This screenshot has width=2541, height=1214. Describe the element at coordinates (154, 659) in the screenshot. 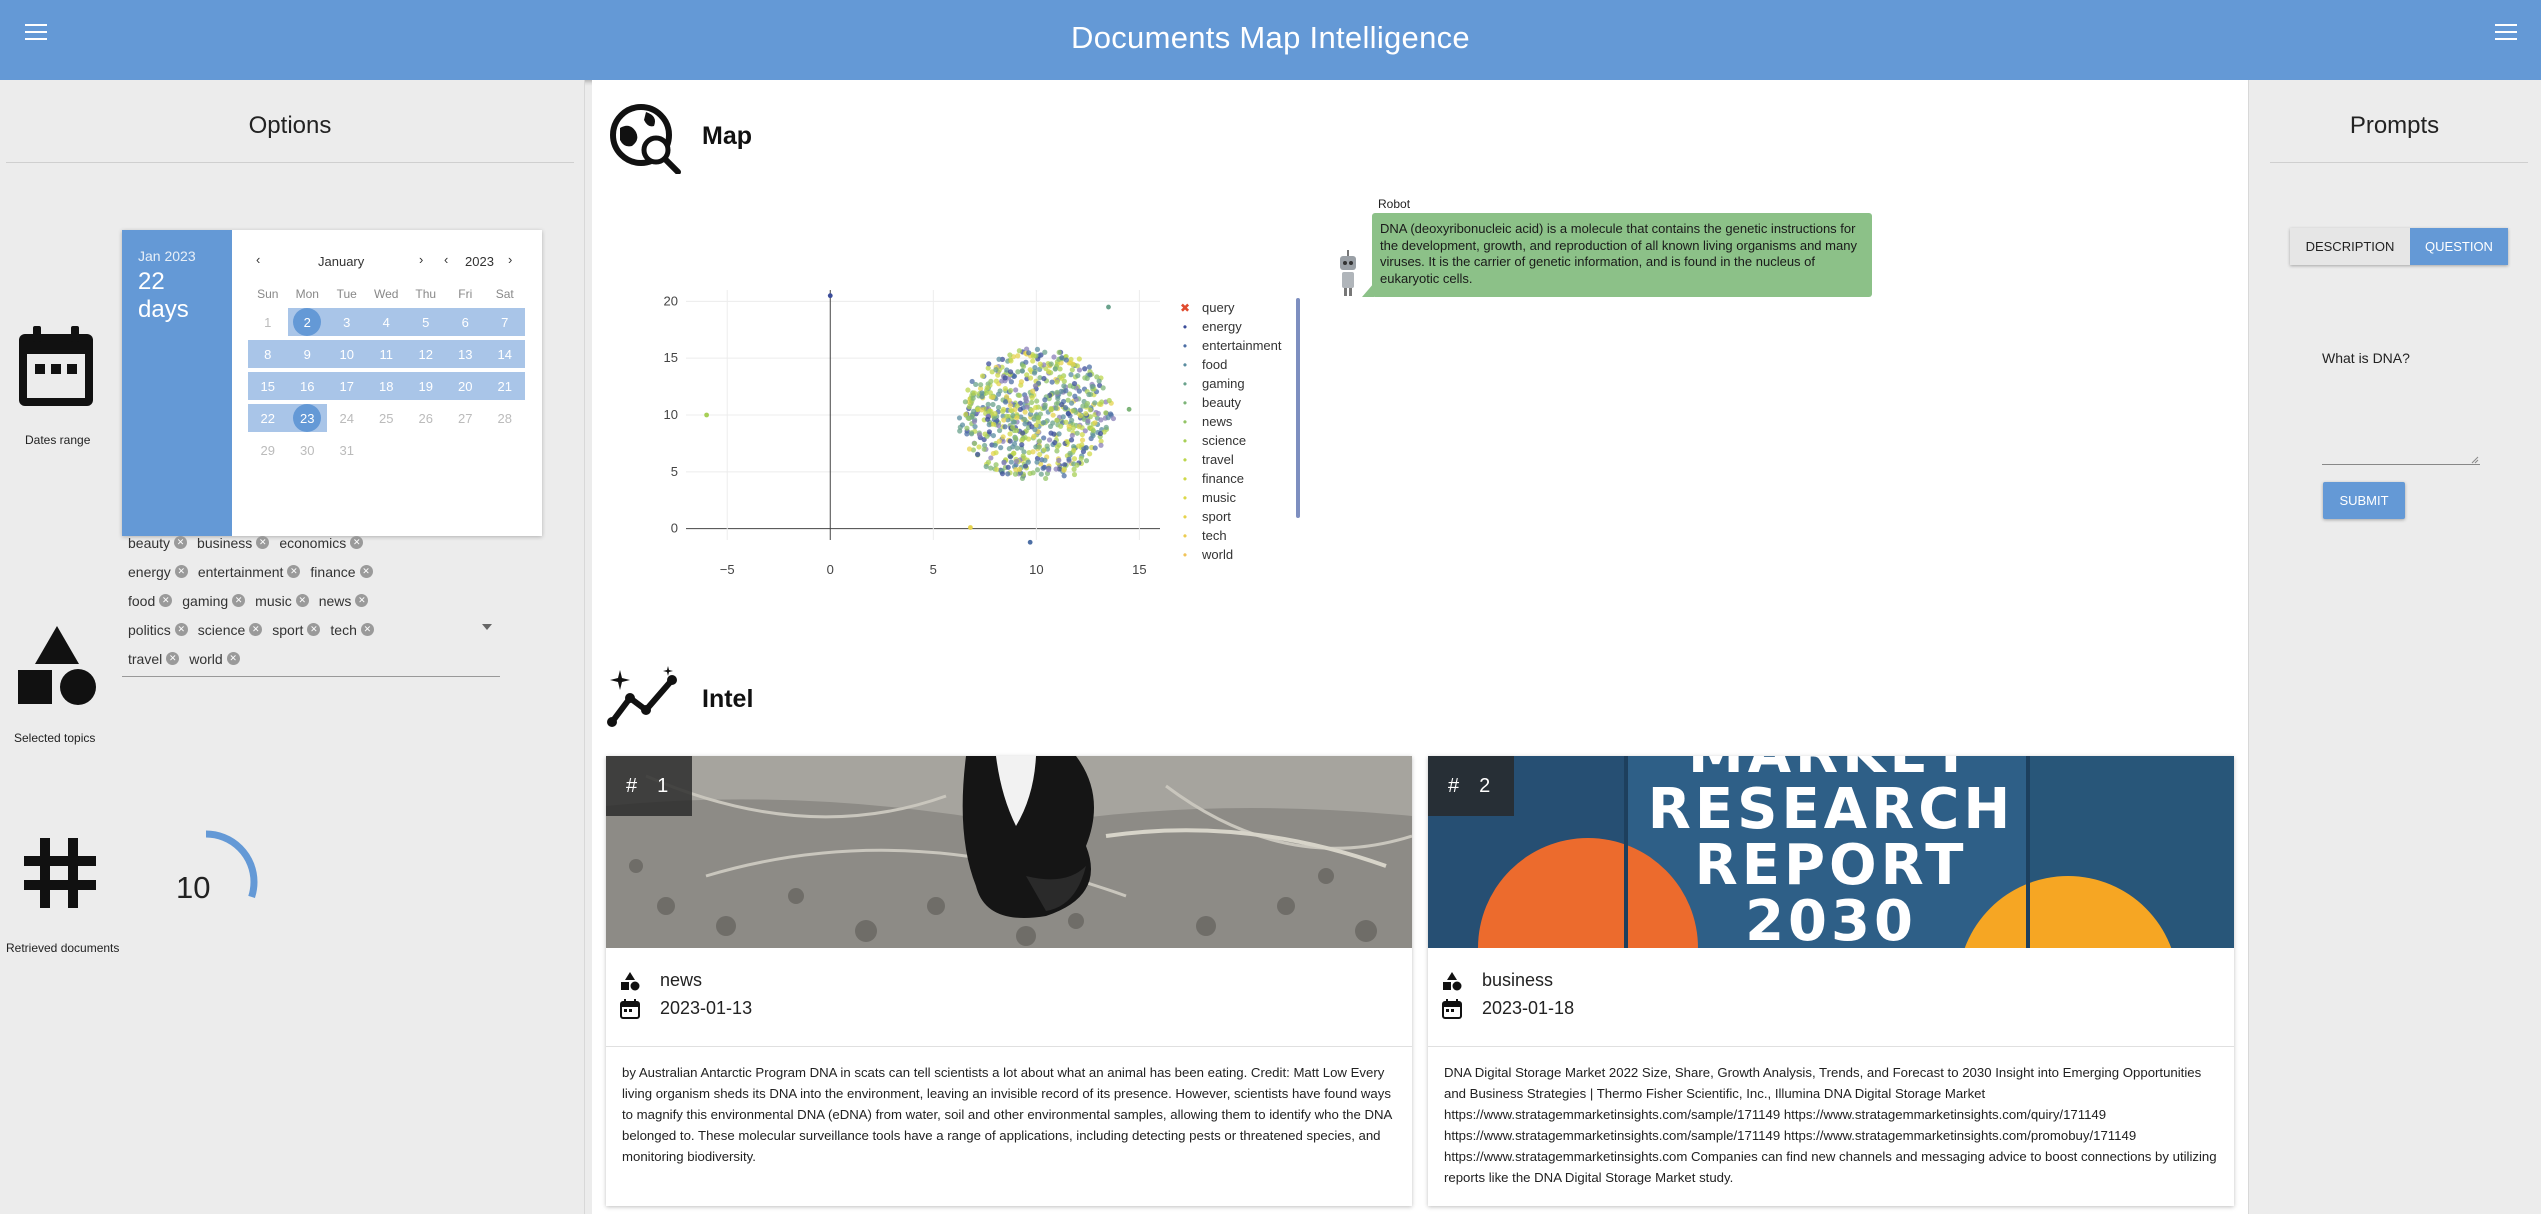

I see `topic-chip-travel: travel ✕` at that location.